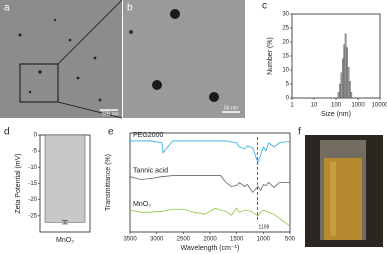 The image size is (387, 254). Describe the element at coordinates (18, 183) in the screenshot. I see `y-axis-label: Zeta Potential (mV)` at that location.